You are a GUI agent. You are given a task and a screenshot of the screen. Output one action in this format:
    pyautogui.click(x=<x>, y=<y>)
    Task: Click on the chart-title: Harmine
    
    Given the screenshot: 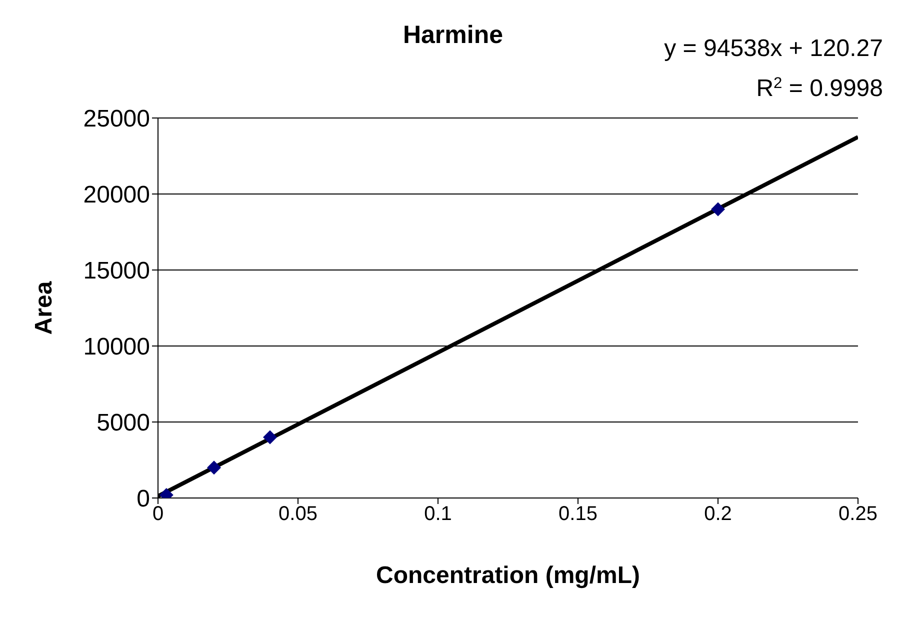 What is the action you would take?
    pyautogui.click(x=453, y=35)
    